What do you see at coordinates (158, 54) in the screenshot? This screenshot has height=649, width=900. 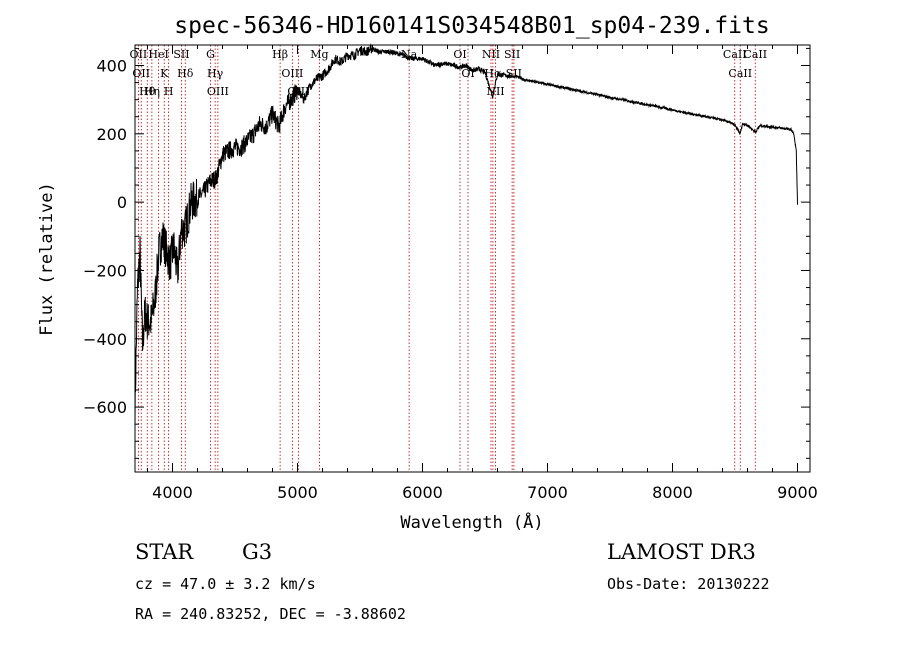 I see `line-label: HeI` at bounding box center [158, 54].